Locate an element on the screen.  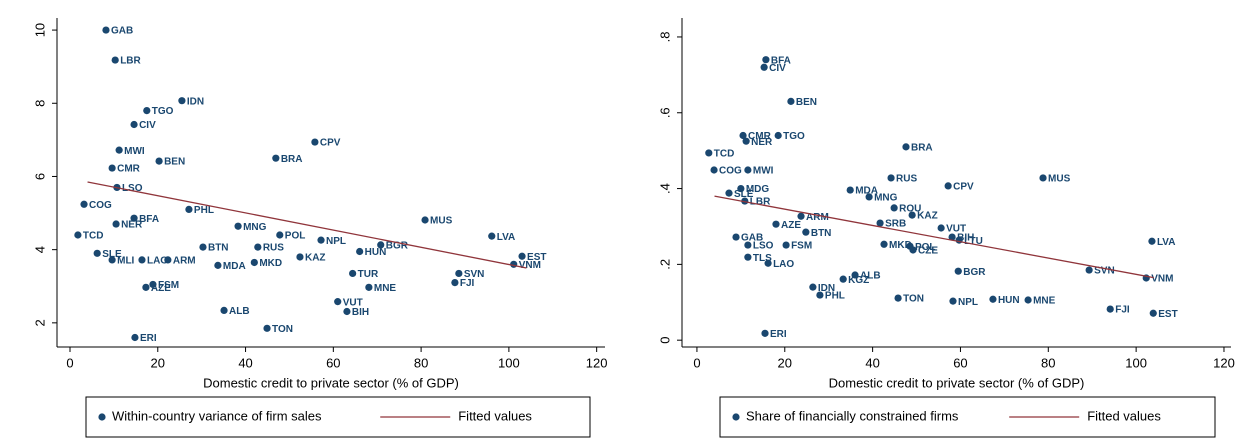
legend-box is located at coordinates (338, 417).